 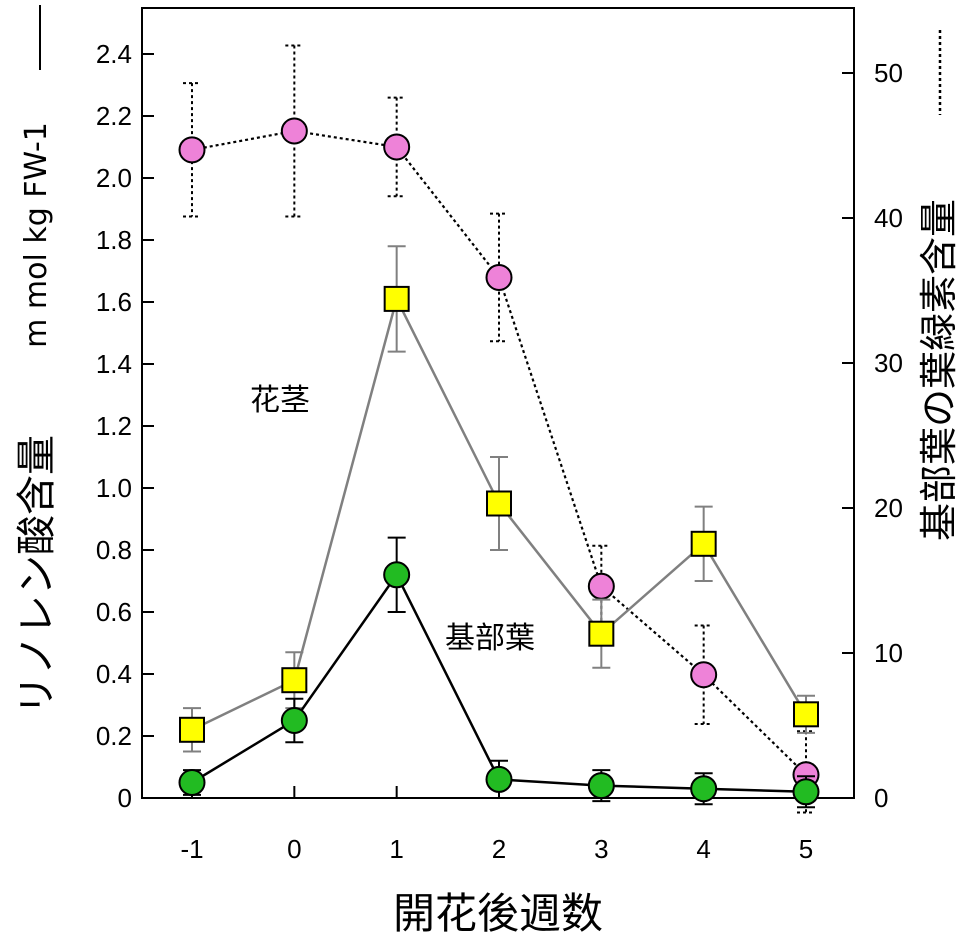 I want to click on x-tick-label: 4, so click(x=703, y=849).